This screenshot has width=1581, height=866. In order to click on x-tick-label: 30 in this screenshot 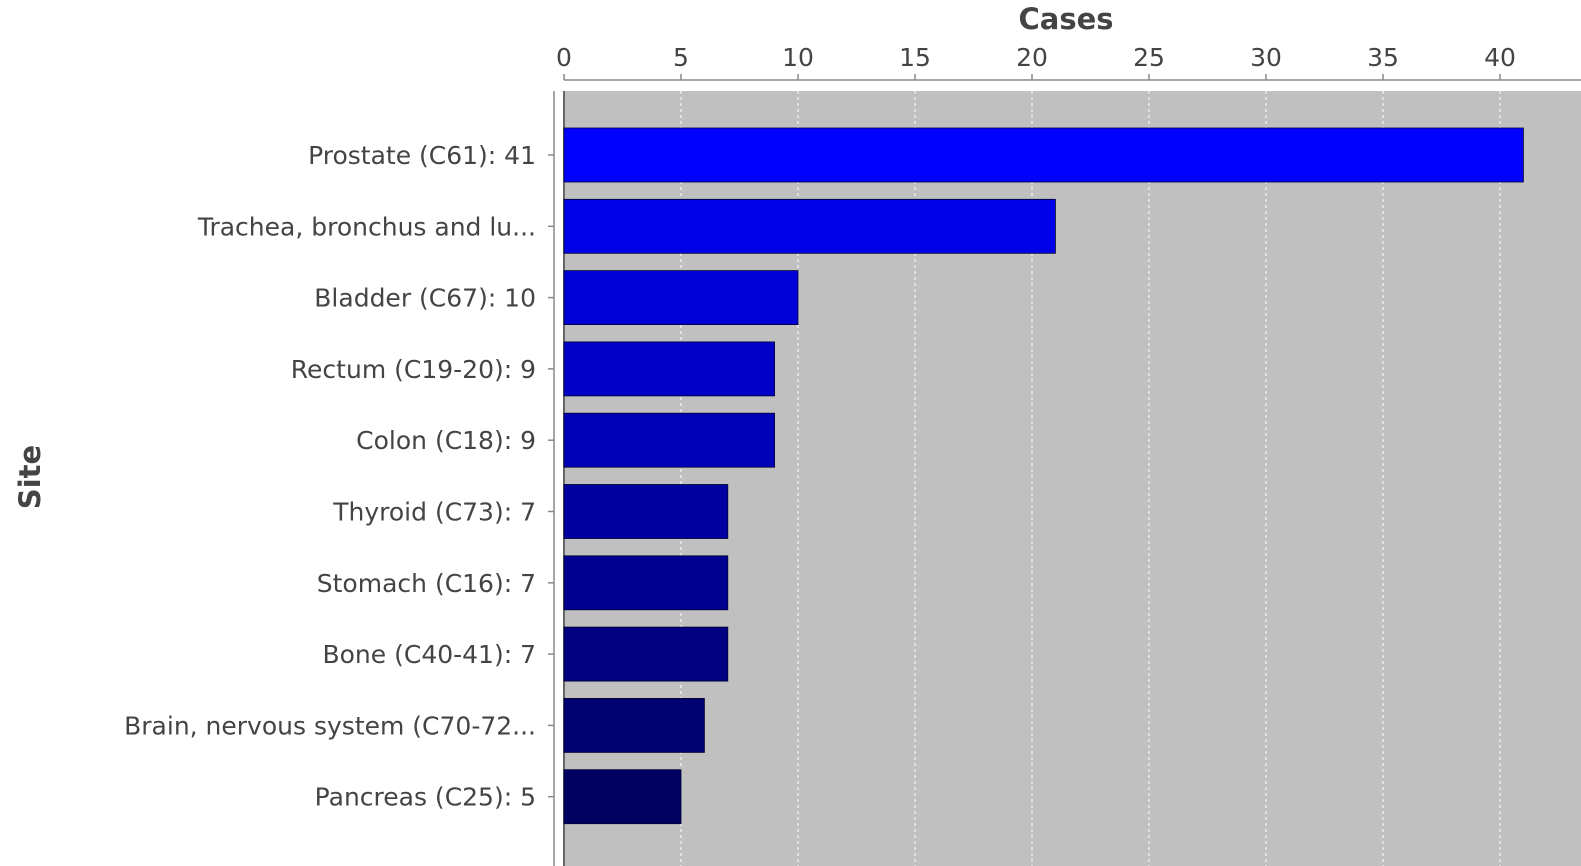, I will do `click(1266, 57)`.